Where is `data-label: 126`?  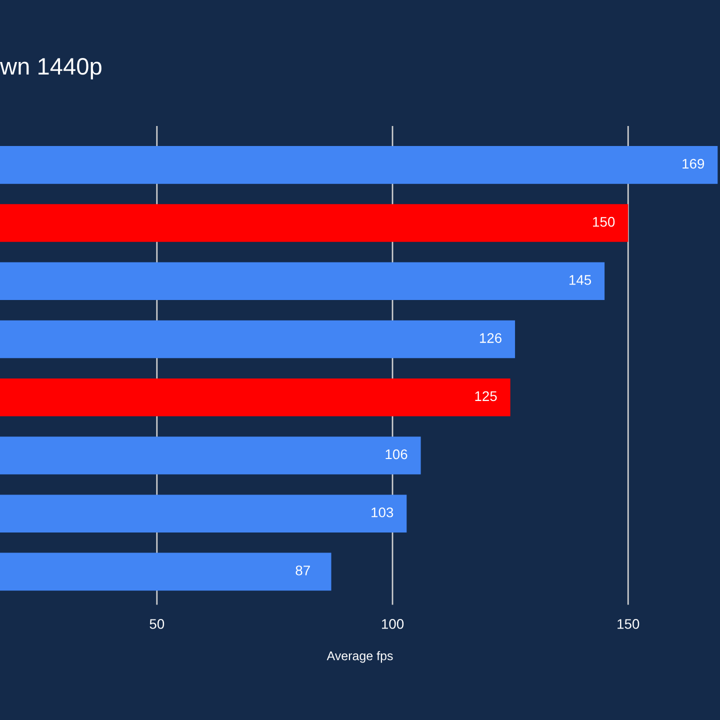 data-label: 126 is located at coordinates (491, 338).